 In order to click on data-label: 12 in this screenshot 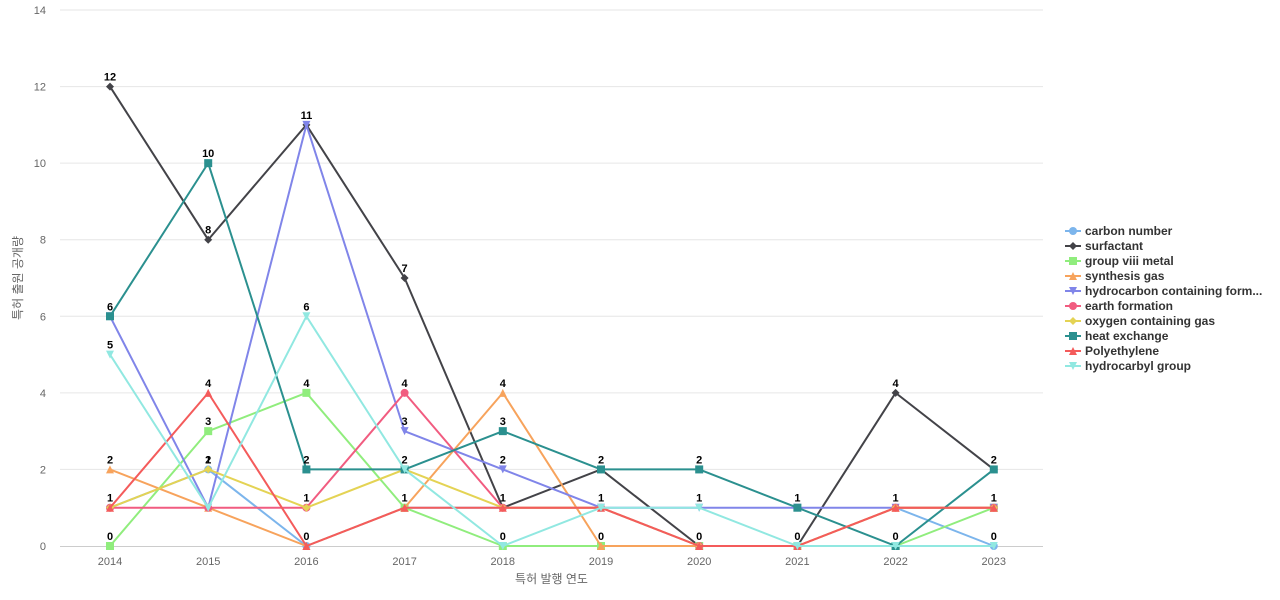, I will do `click(110, 78)`.